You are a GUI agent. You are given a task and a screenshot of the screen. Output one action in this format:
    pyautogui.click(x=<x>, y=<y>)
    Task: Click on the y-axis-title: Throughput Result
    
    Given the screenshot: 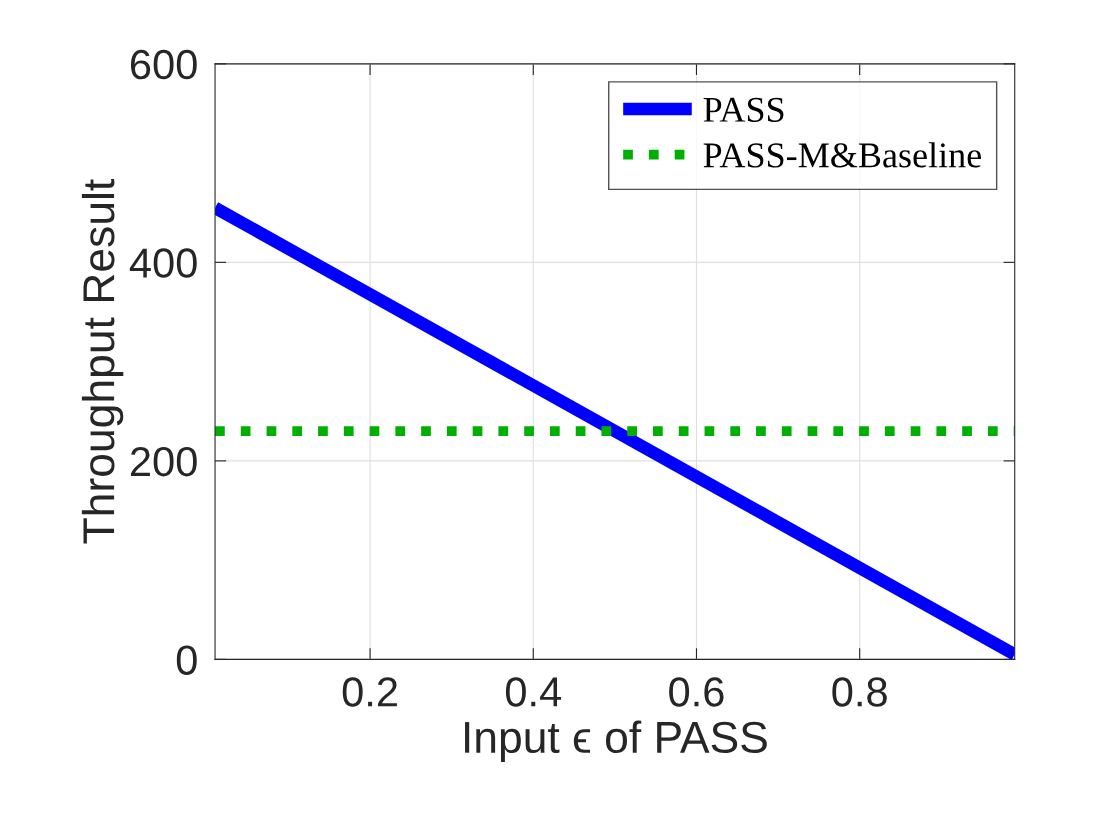 What is the action you would take?
    pyautogui.click(x=102, y=361)
    